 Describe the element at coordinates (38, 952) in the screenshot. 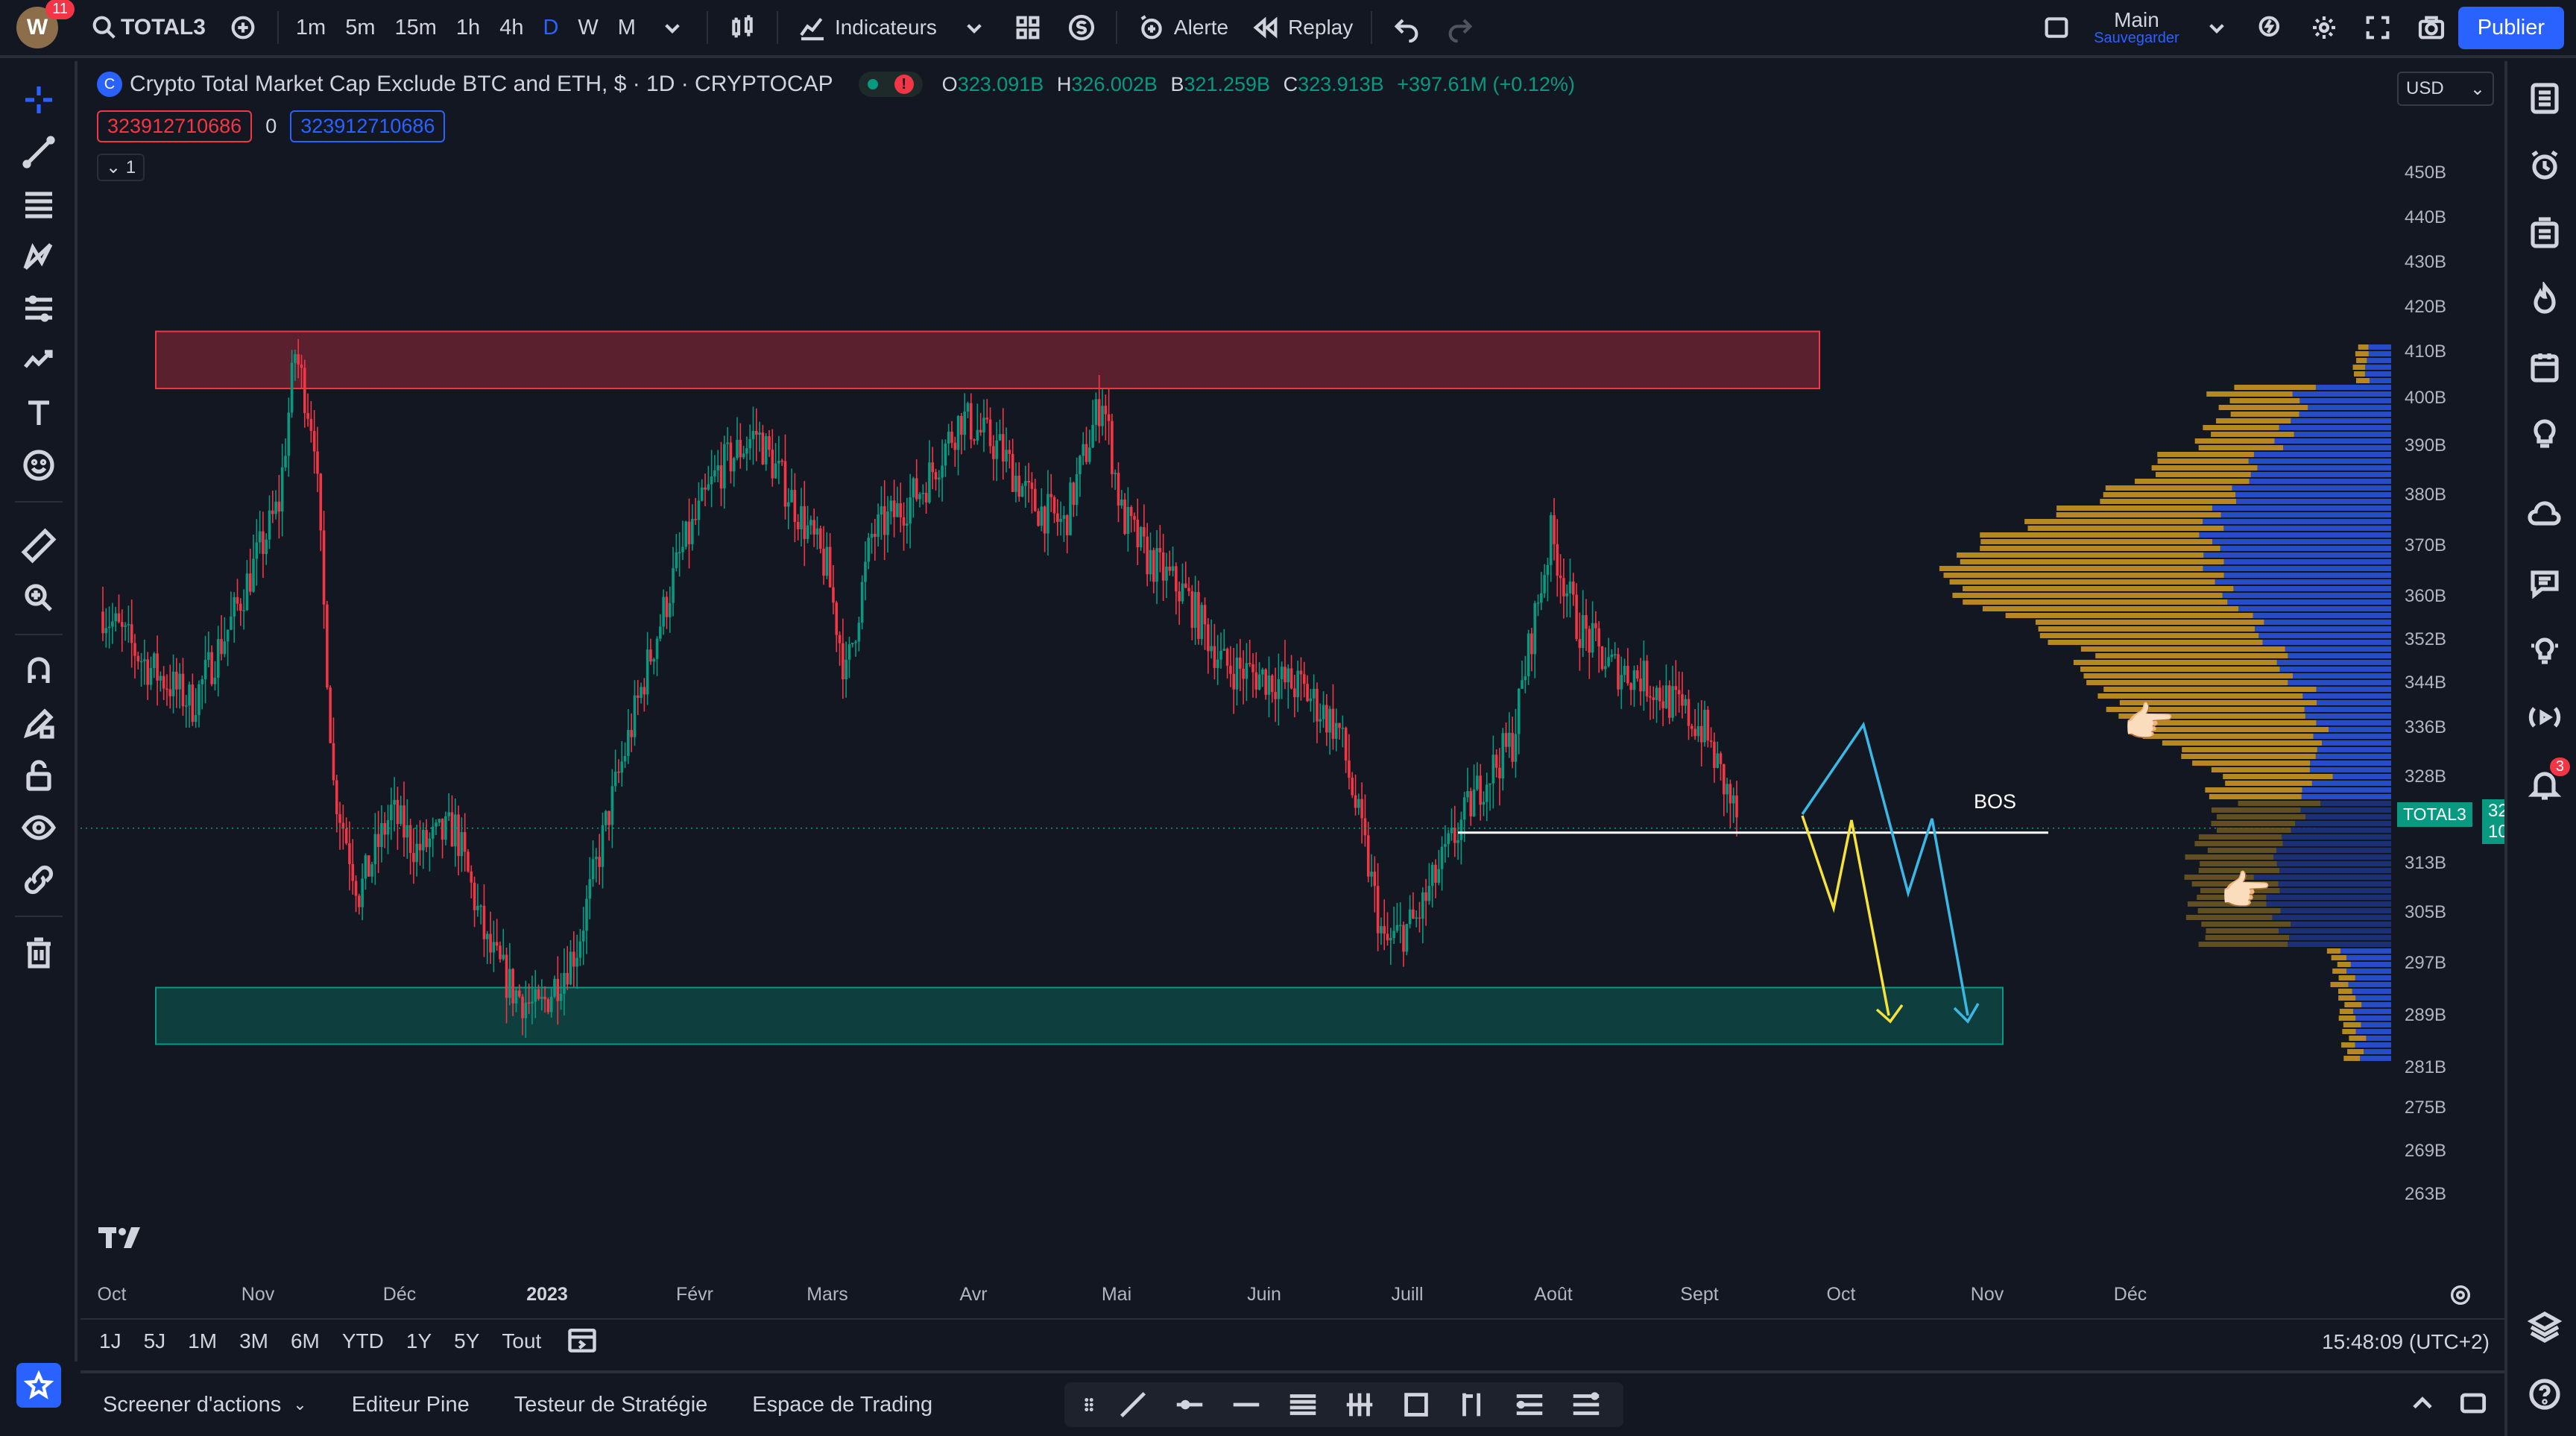

I see `remove-drawings-tool` at that location.